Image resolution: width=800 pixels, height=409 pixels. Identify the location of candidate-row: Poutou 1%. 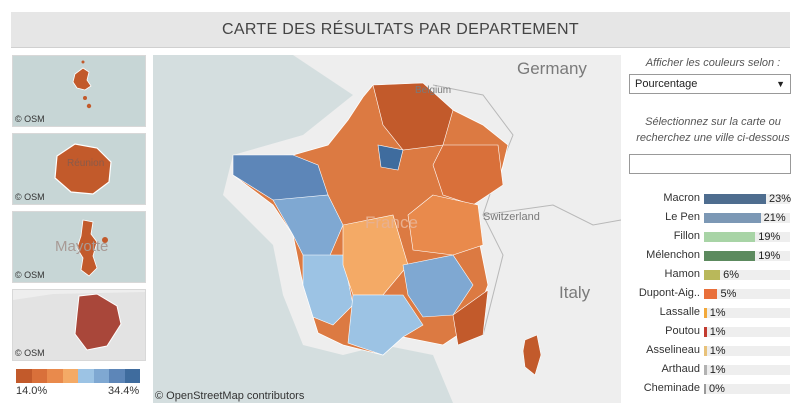
(713, 332).